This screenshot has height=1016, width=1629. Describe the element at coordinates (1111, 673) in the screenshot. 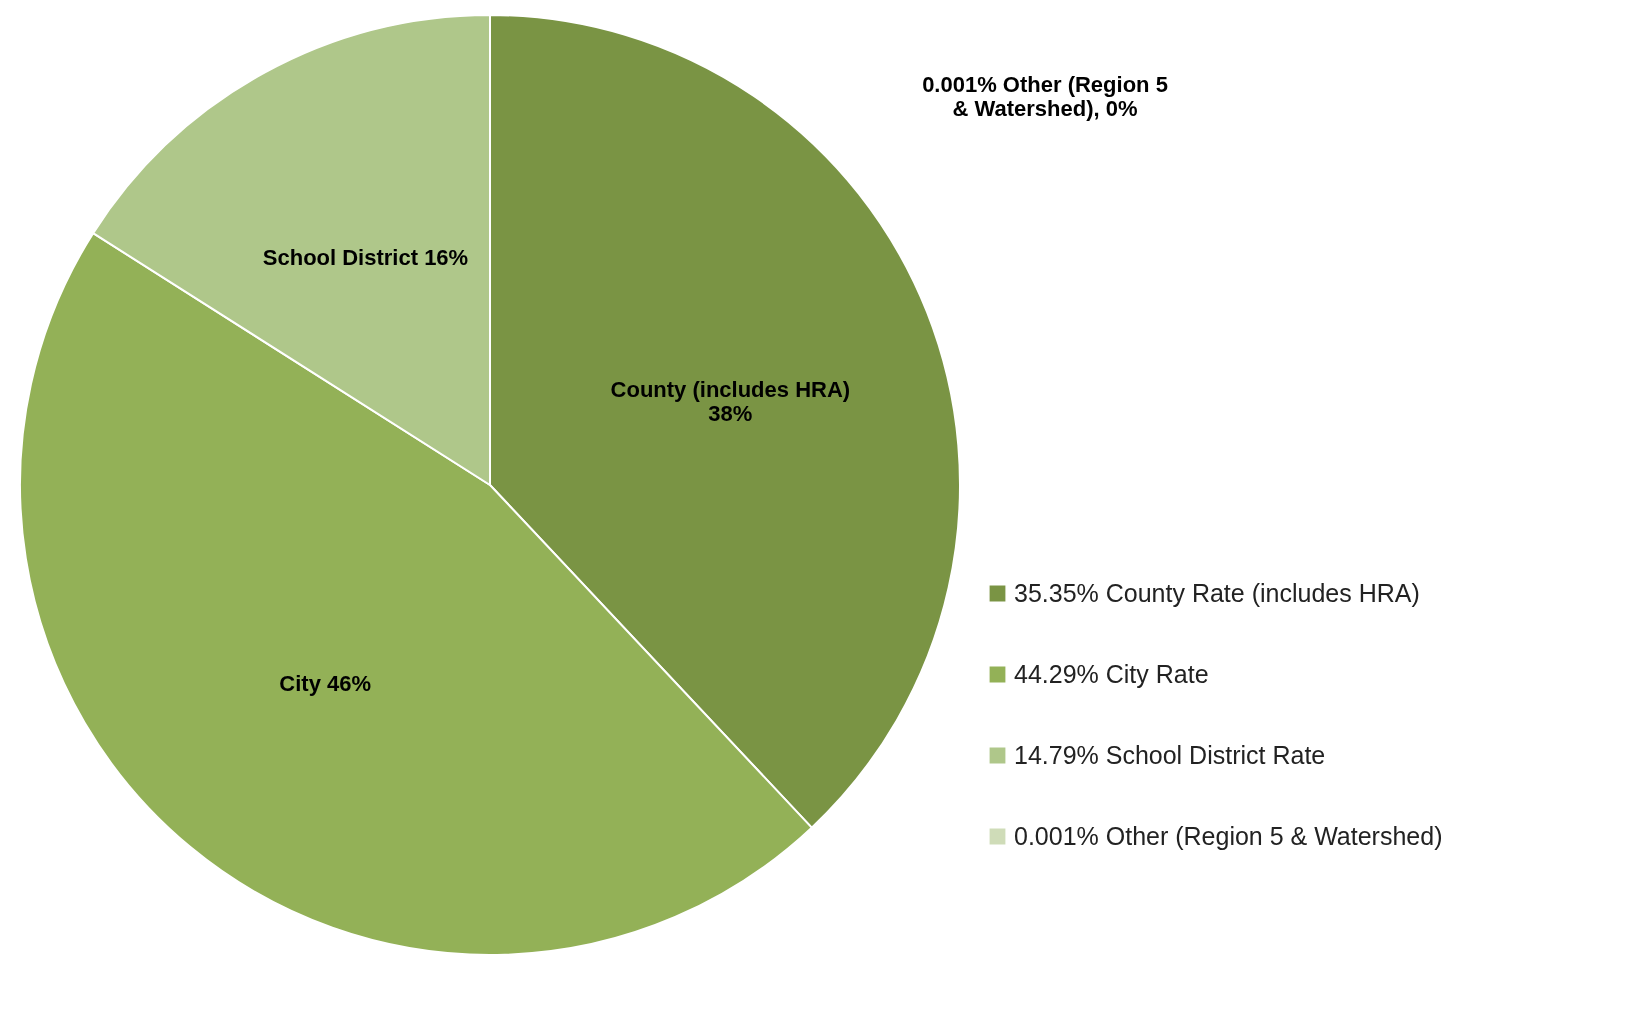

I see `legend-label: 44.29% City Rate` at that location.